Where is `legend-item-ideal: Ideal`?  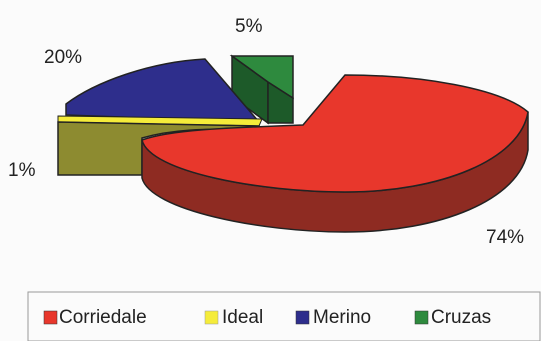 legend-item-ideal: Ideal is located at coordinates (233, 317).